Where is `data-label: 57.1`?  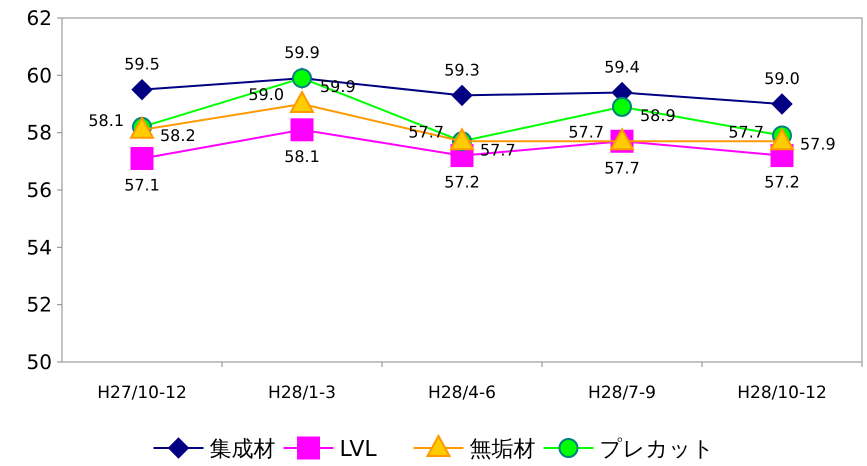 data-label: 57.1 is located at coordinates (142, 184).